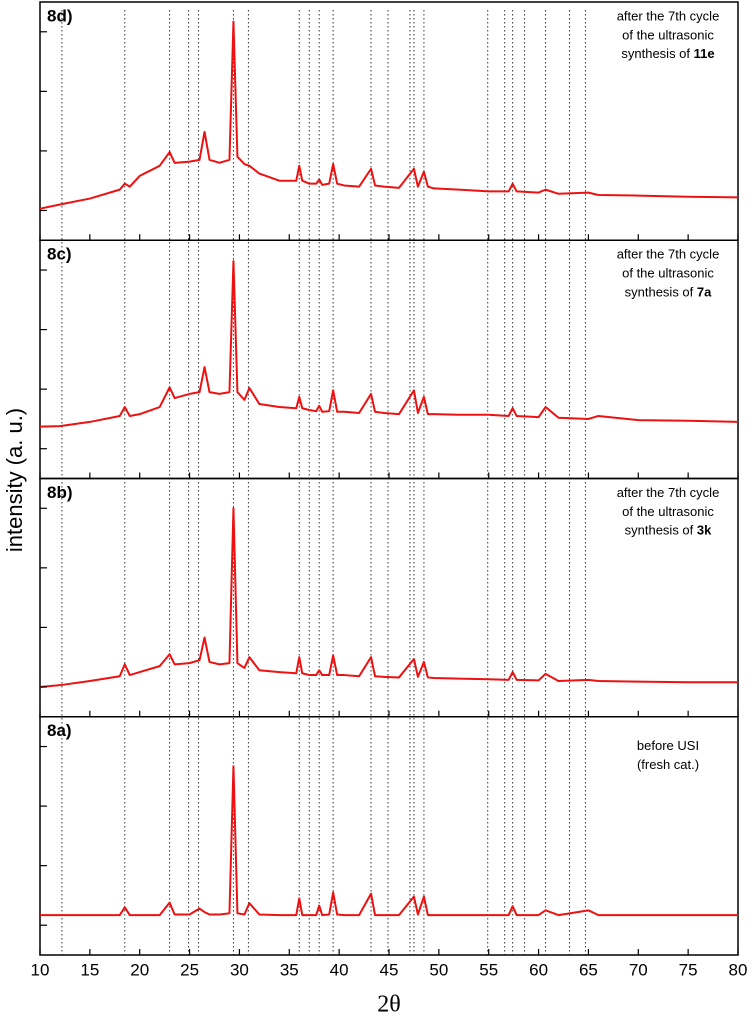  I want to click on y-axis-label: intensity (a. u.), so click(14, 480).